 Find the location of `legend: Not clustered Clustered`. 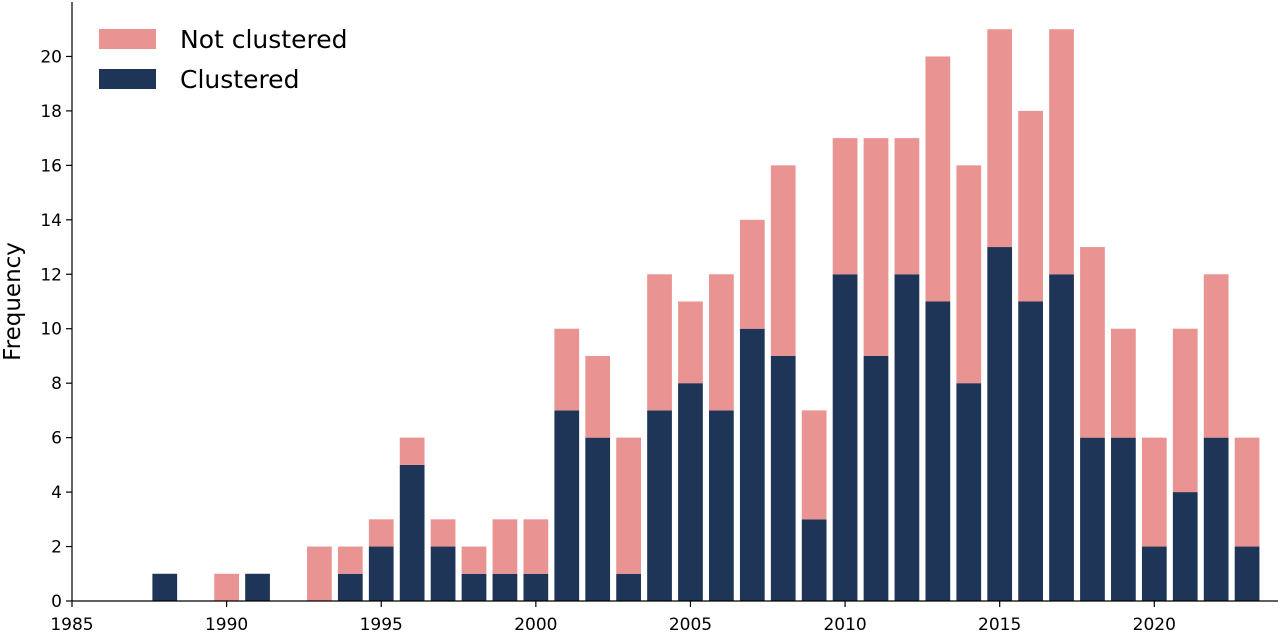

legend: Not clustered Clustered is located at coordinates (223, 59).